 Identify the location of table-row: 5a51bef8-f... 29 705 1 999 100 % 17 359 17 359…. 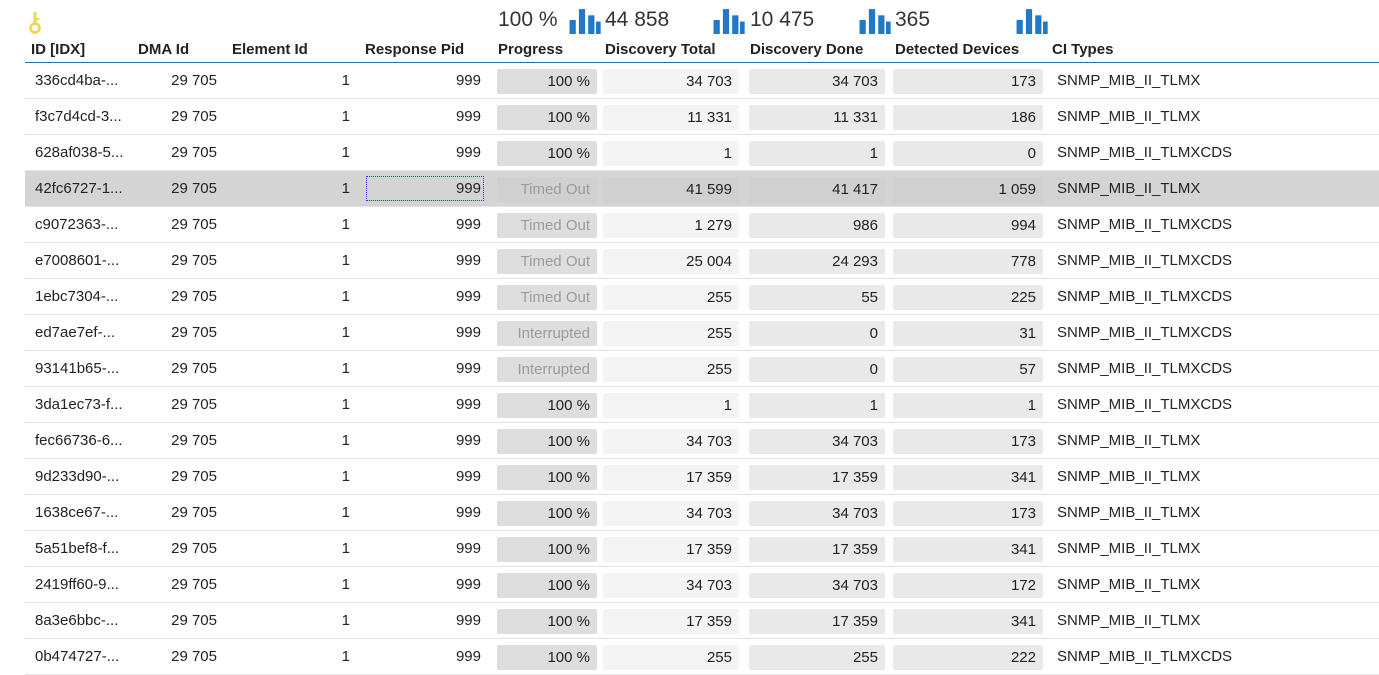
(702, 549).